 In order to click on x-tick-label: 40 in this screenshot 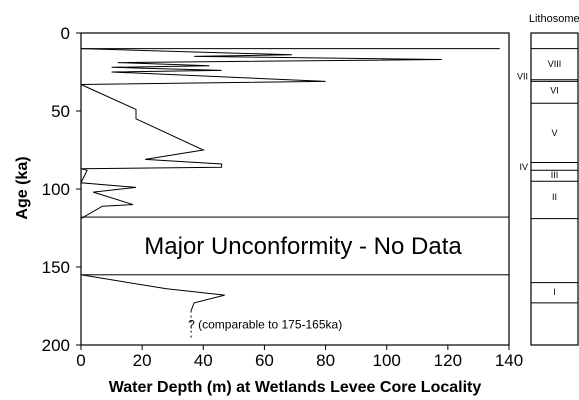, I will do `click(203, 360)`.